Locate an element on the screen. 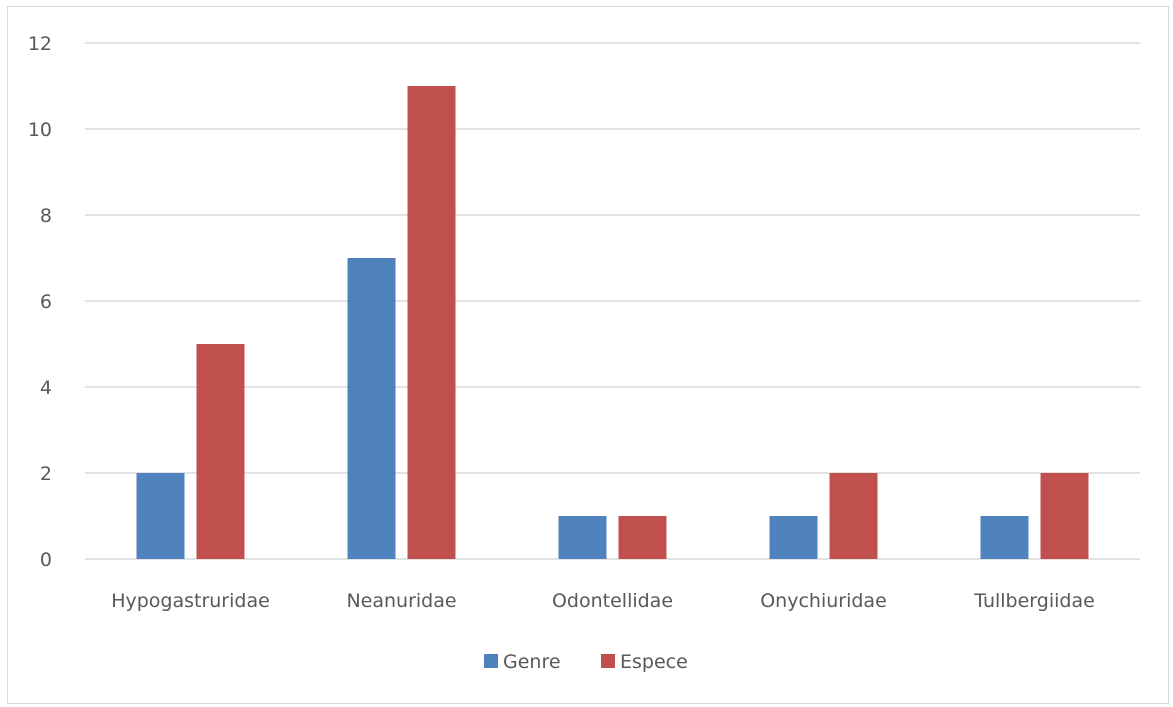 The height and width of the screenshot is (707, 1173). y-tick-label: 4 is located at coordinates (46, 388).